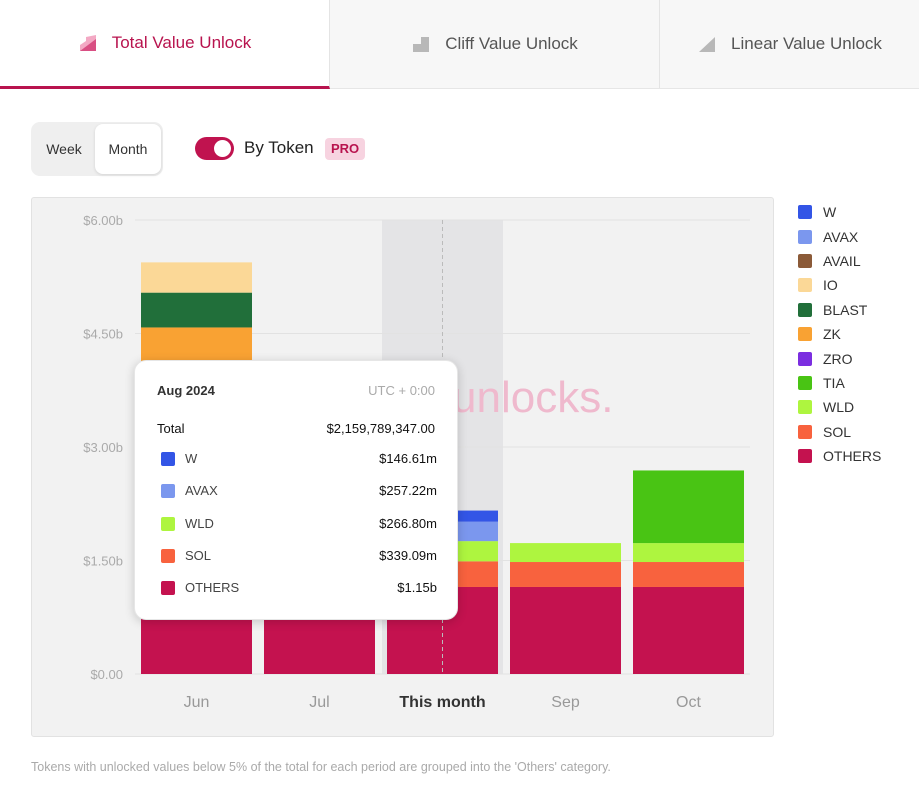 This screenshot has width=919, height=790. Describe the element at coordinates (88, 43) in the screenshot. I see `total-unlock-icon` at that location.